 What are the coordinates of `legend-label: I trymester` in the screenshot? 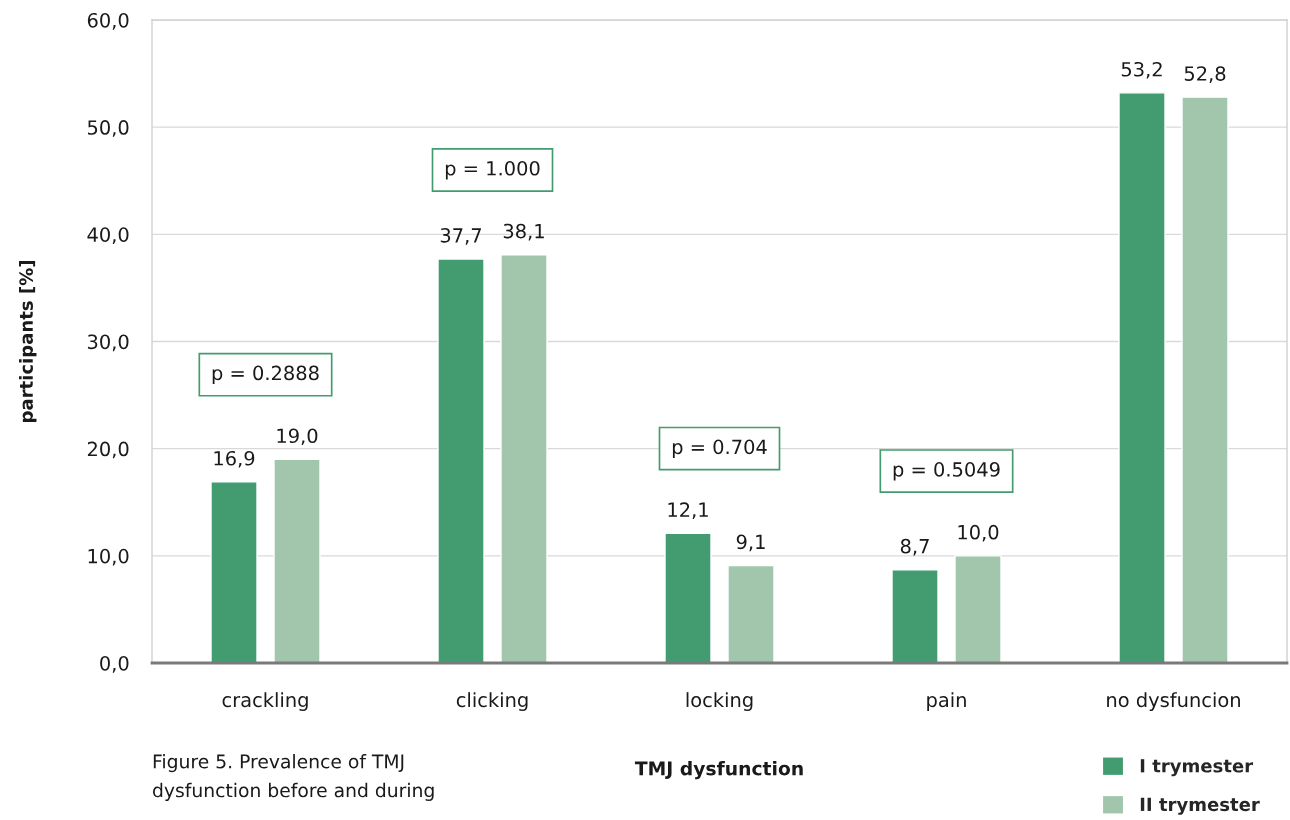 It's located at (1197, 768).